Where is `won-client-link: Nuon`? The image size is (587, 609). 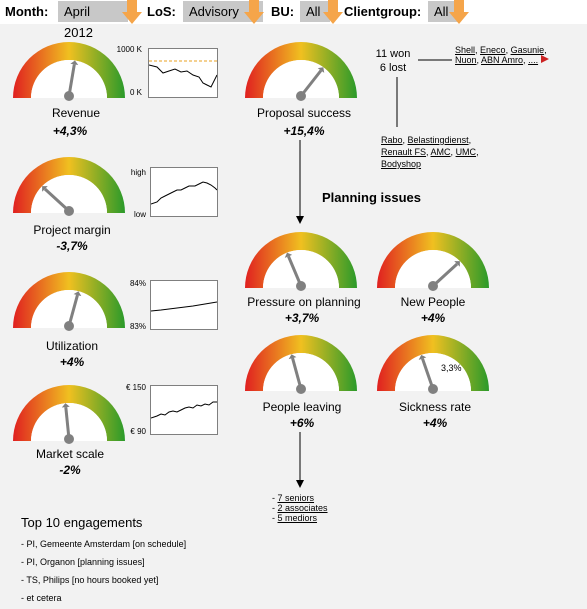
won-client-link: Nuon is located at coordinates (466, 60).